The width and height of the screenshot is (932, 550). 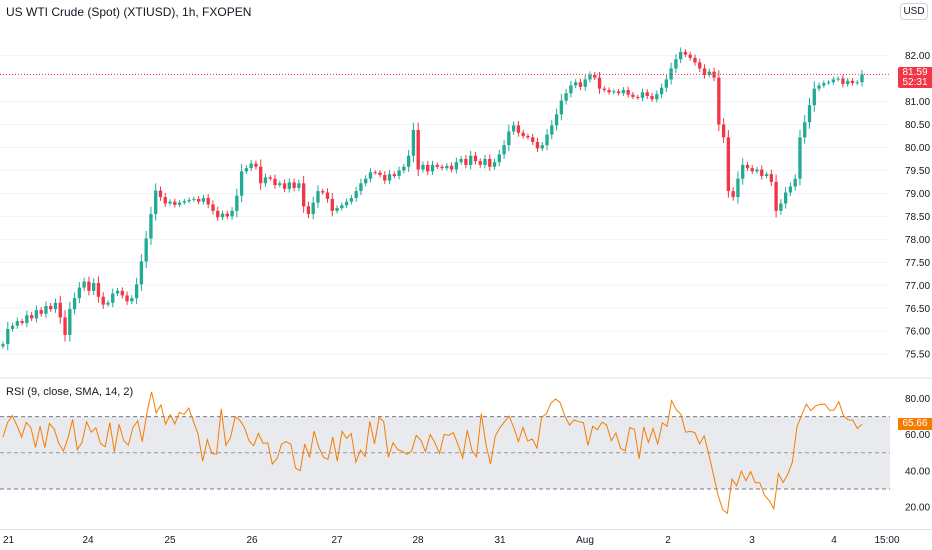 I want to click on rsi-axis: 80.00 60.00 40.00 20.00, so click(x=917, y=454).